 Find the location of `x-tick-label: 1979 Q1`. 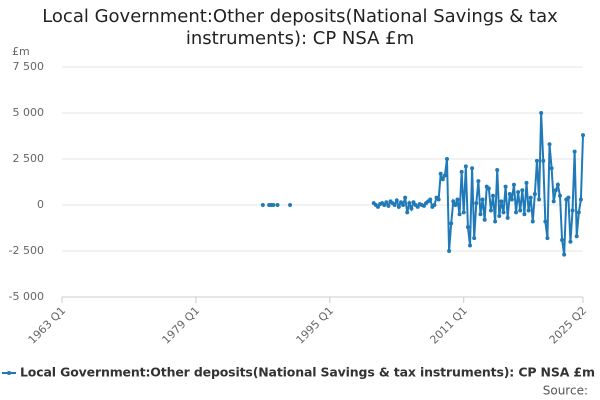

x-tick-label: 1979 Q1 is located at coordinates (181, 325).